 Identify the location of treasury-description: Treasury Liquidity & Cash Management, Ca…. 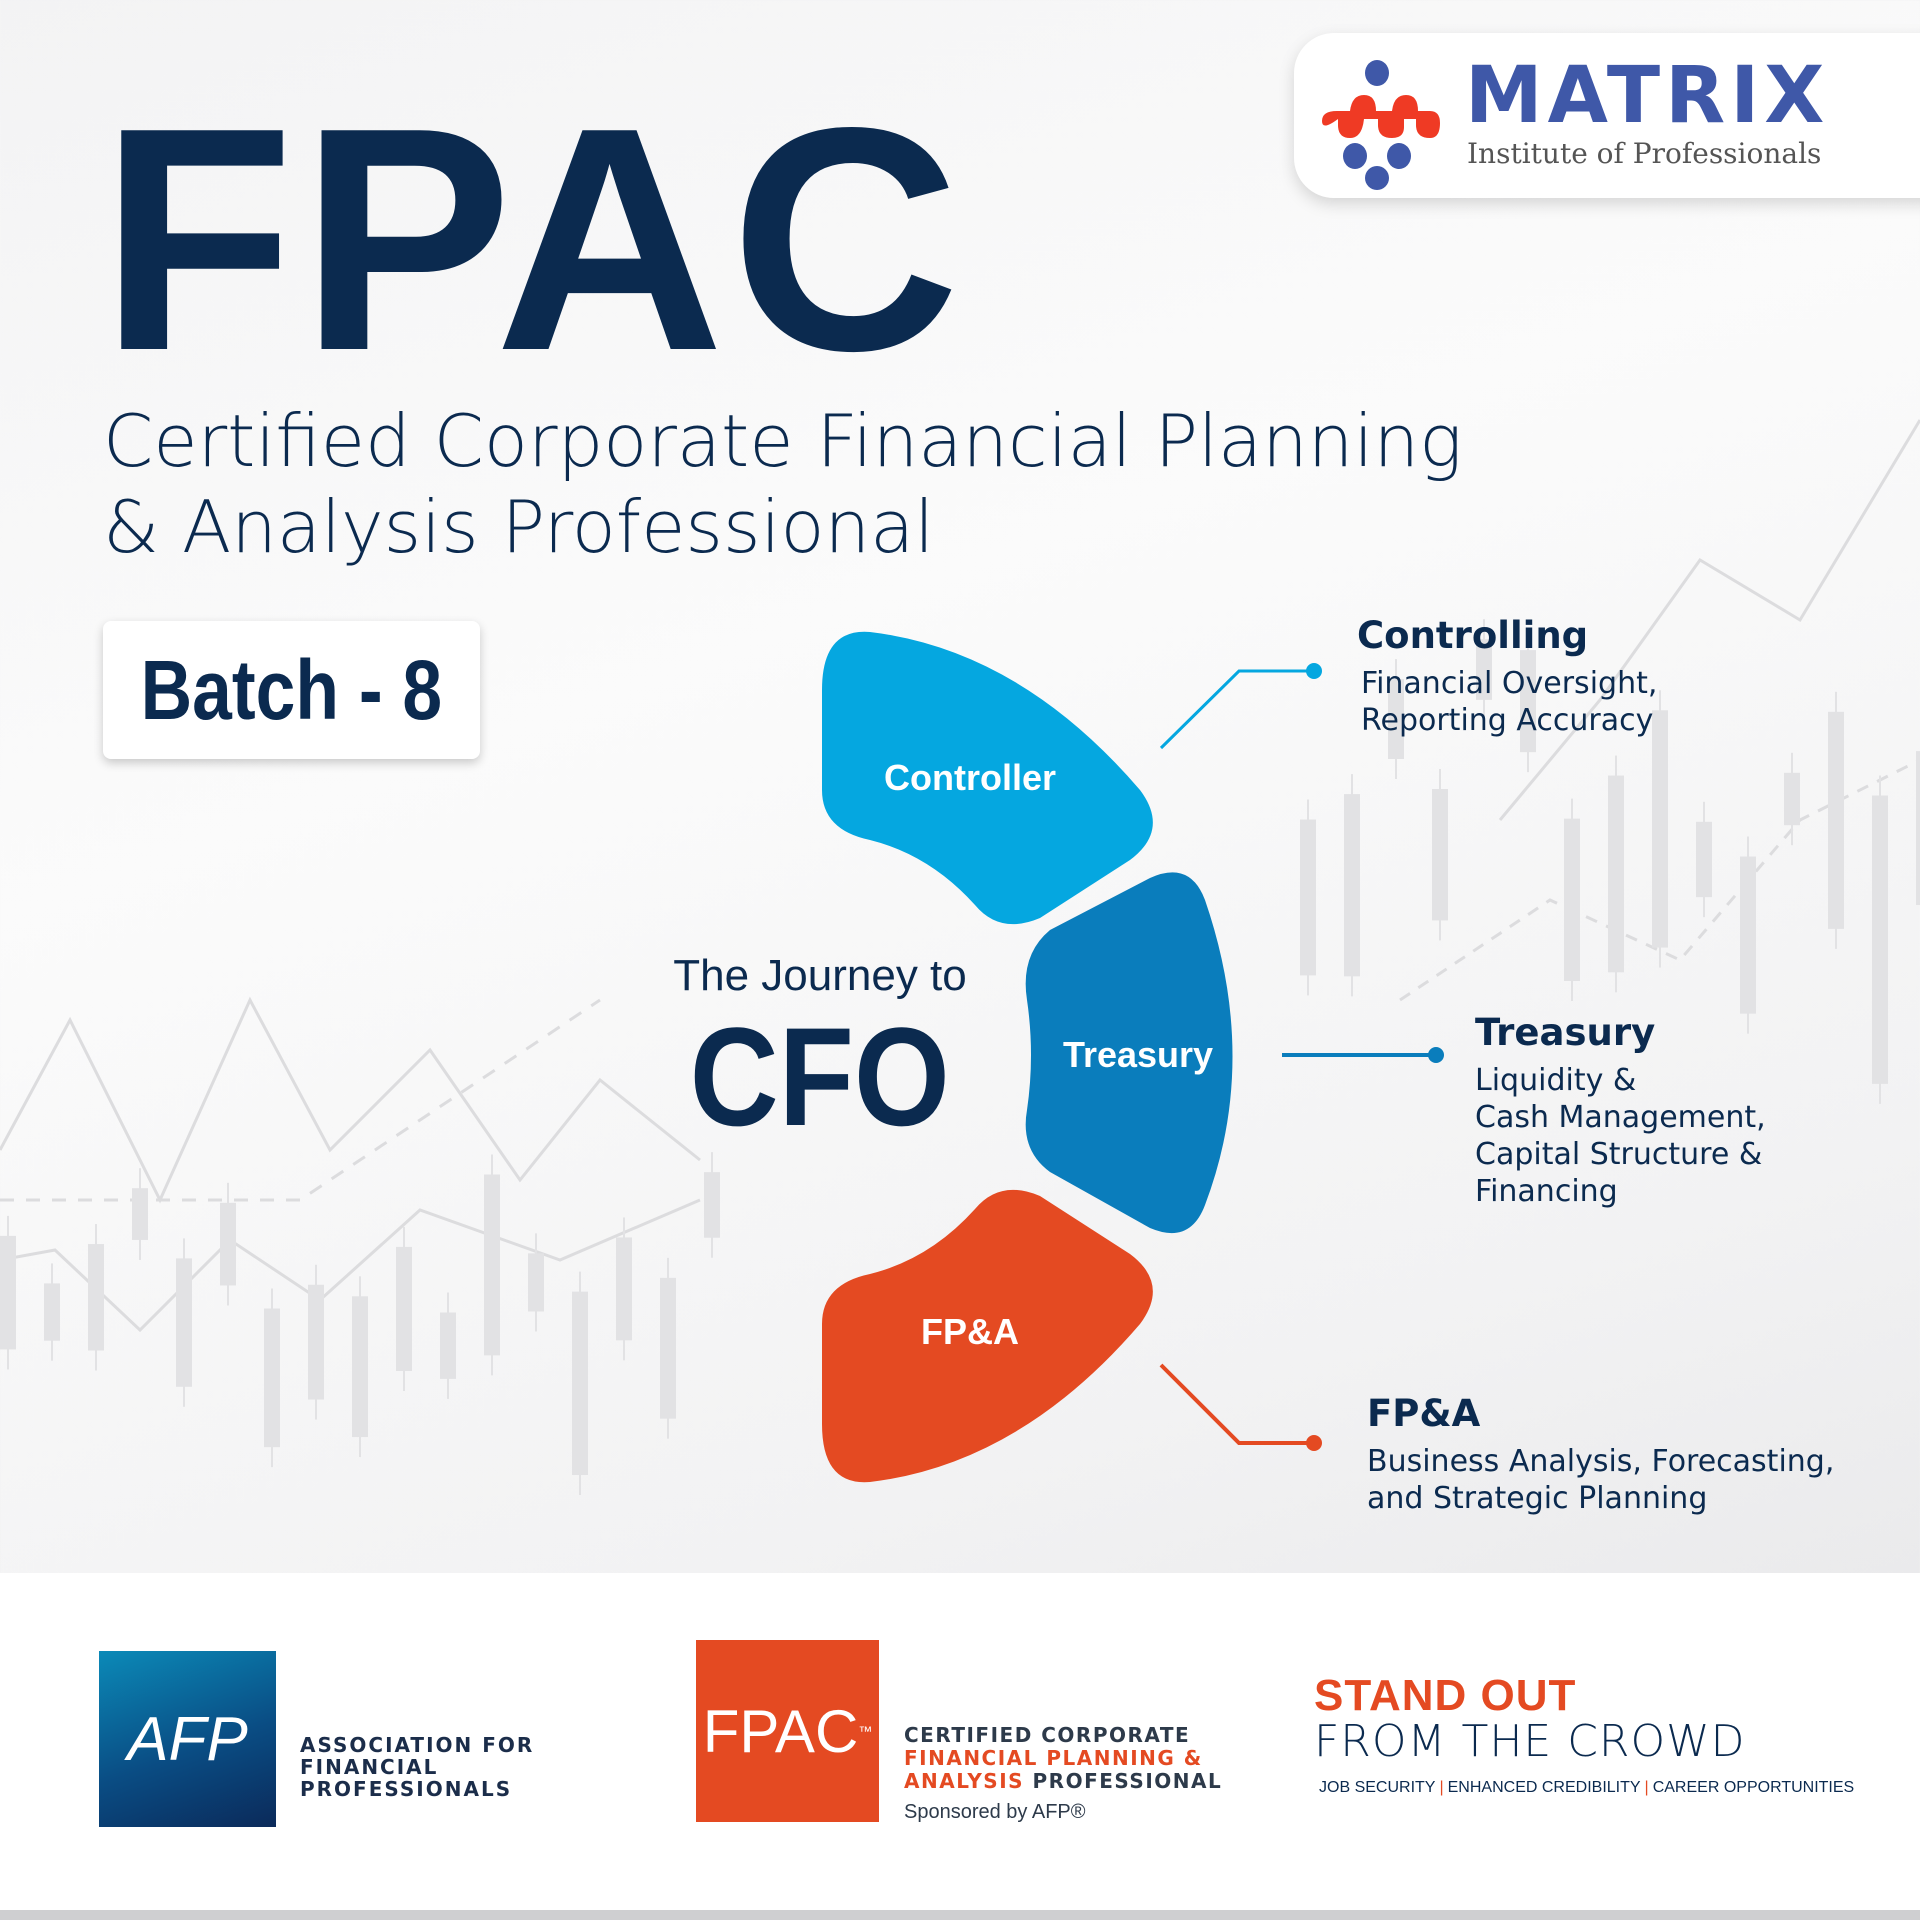
(1620, 1110).